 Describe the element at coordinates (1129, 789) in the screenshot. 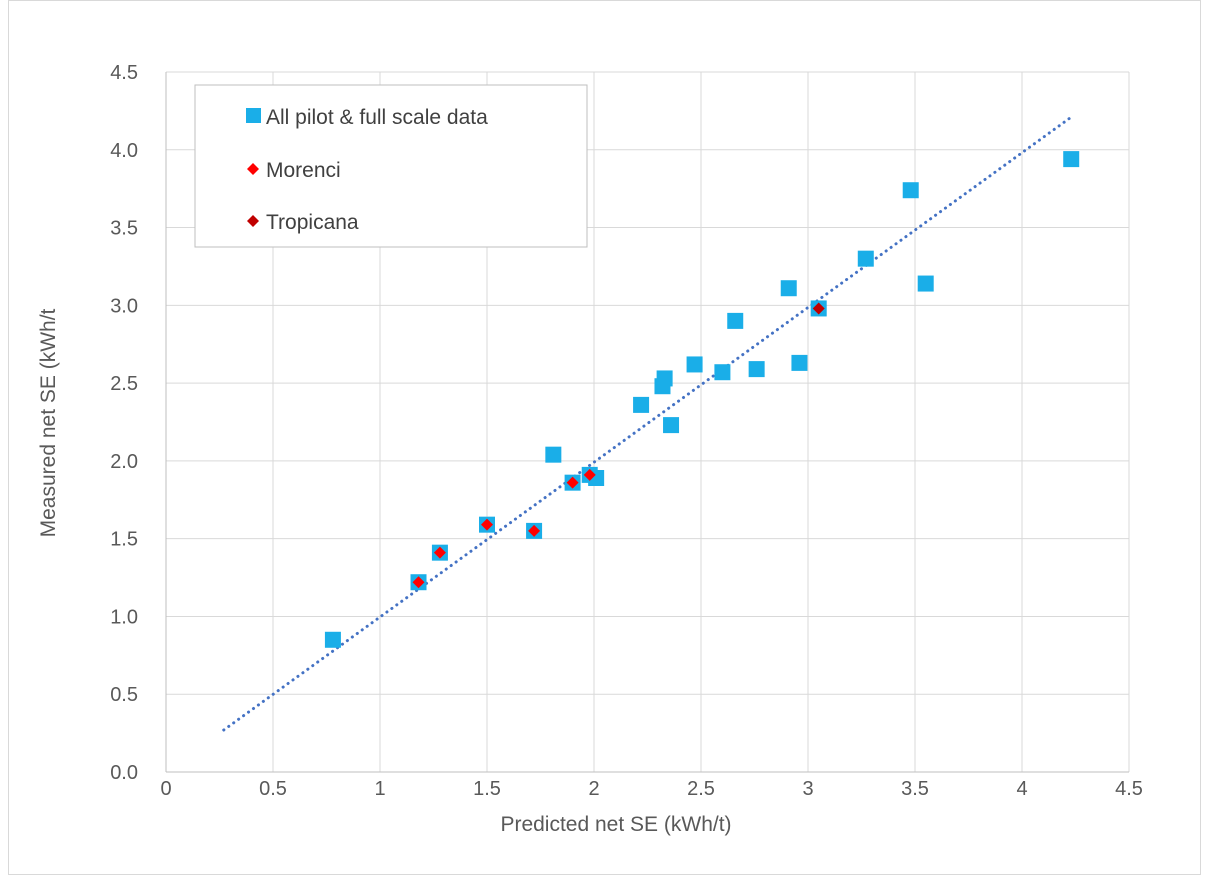

I see `x-tick-label: 4.5` at that location.